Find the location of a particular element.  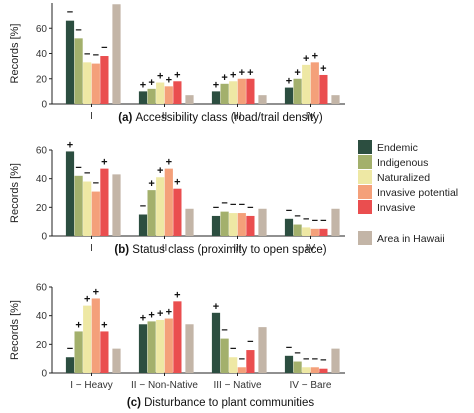

bar-invasive-potential-iii is located at coordinates (241, 224).